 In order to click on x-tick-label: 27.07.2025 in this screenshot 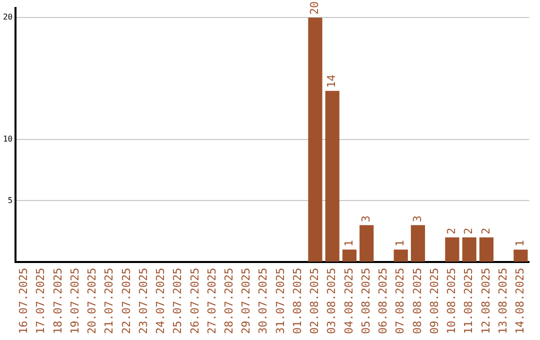, I will do `click(211, 301)`.